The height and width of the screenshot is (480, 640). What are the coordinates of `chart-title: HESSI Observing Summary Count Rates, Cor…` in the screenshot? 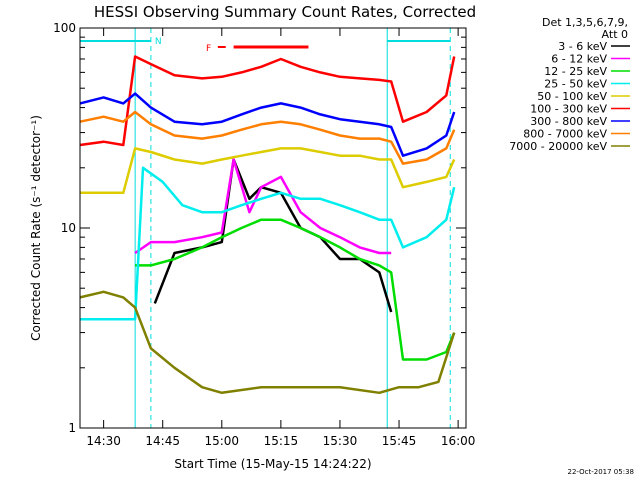 It's located at (285, 12).